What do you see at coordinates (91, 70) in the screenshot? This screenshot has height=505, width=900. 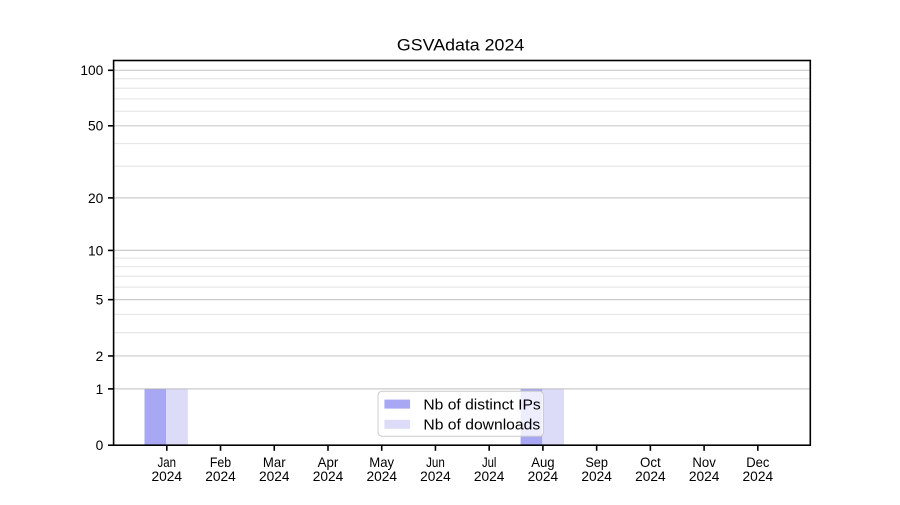 I see `svg-text: 100` at bounding box center [91, 70].